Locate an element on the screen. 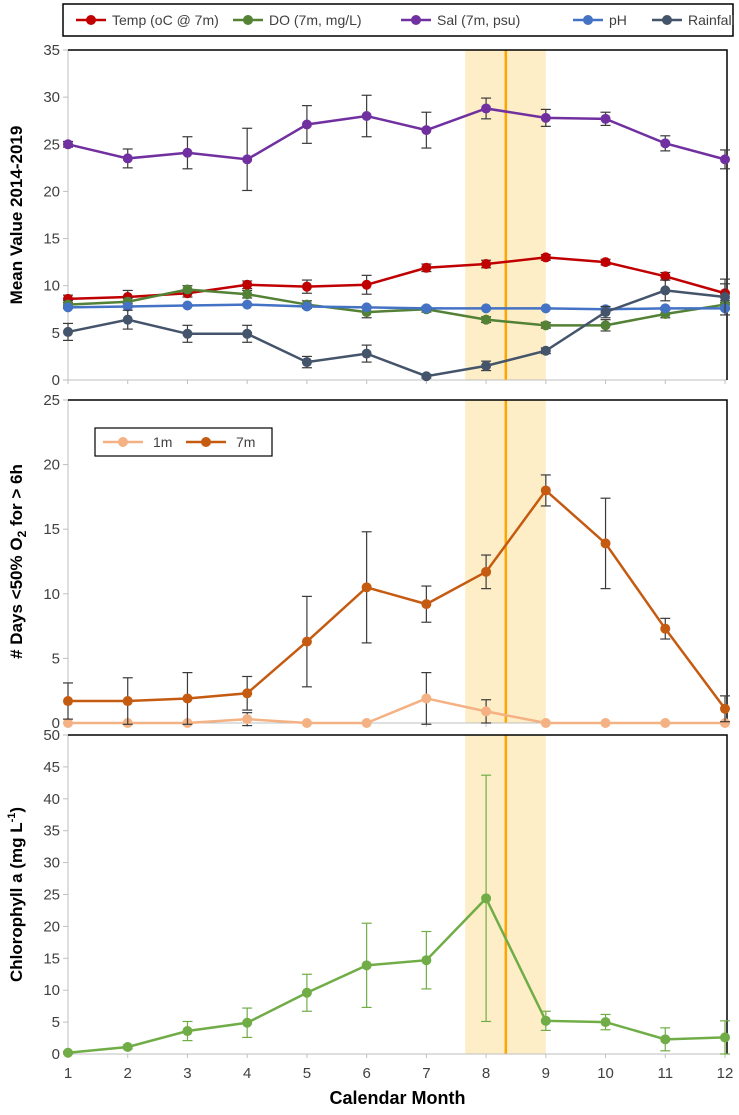 This screenshot has height=1115, width=739. x-axis-label: Calendar Month is located at coordinates (397, 1098).